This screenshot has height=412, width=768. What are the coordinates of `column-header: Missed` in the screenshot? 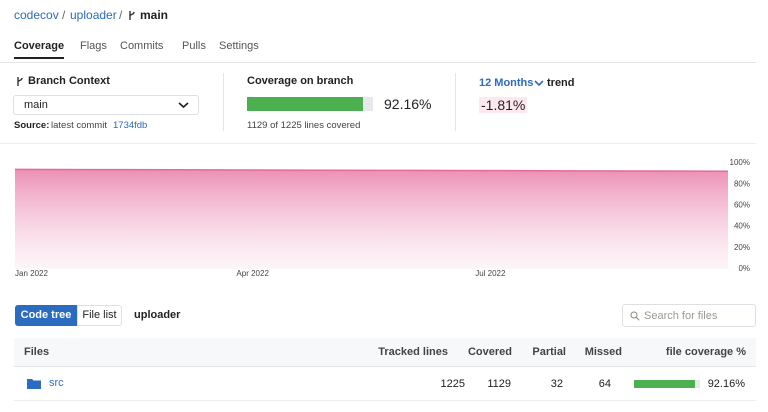 It's located at (603, 352).